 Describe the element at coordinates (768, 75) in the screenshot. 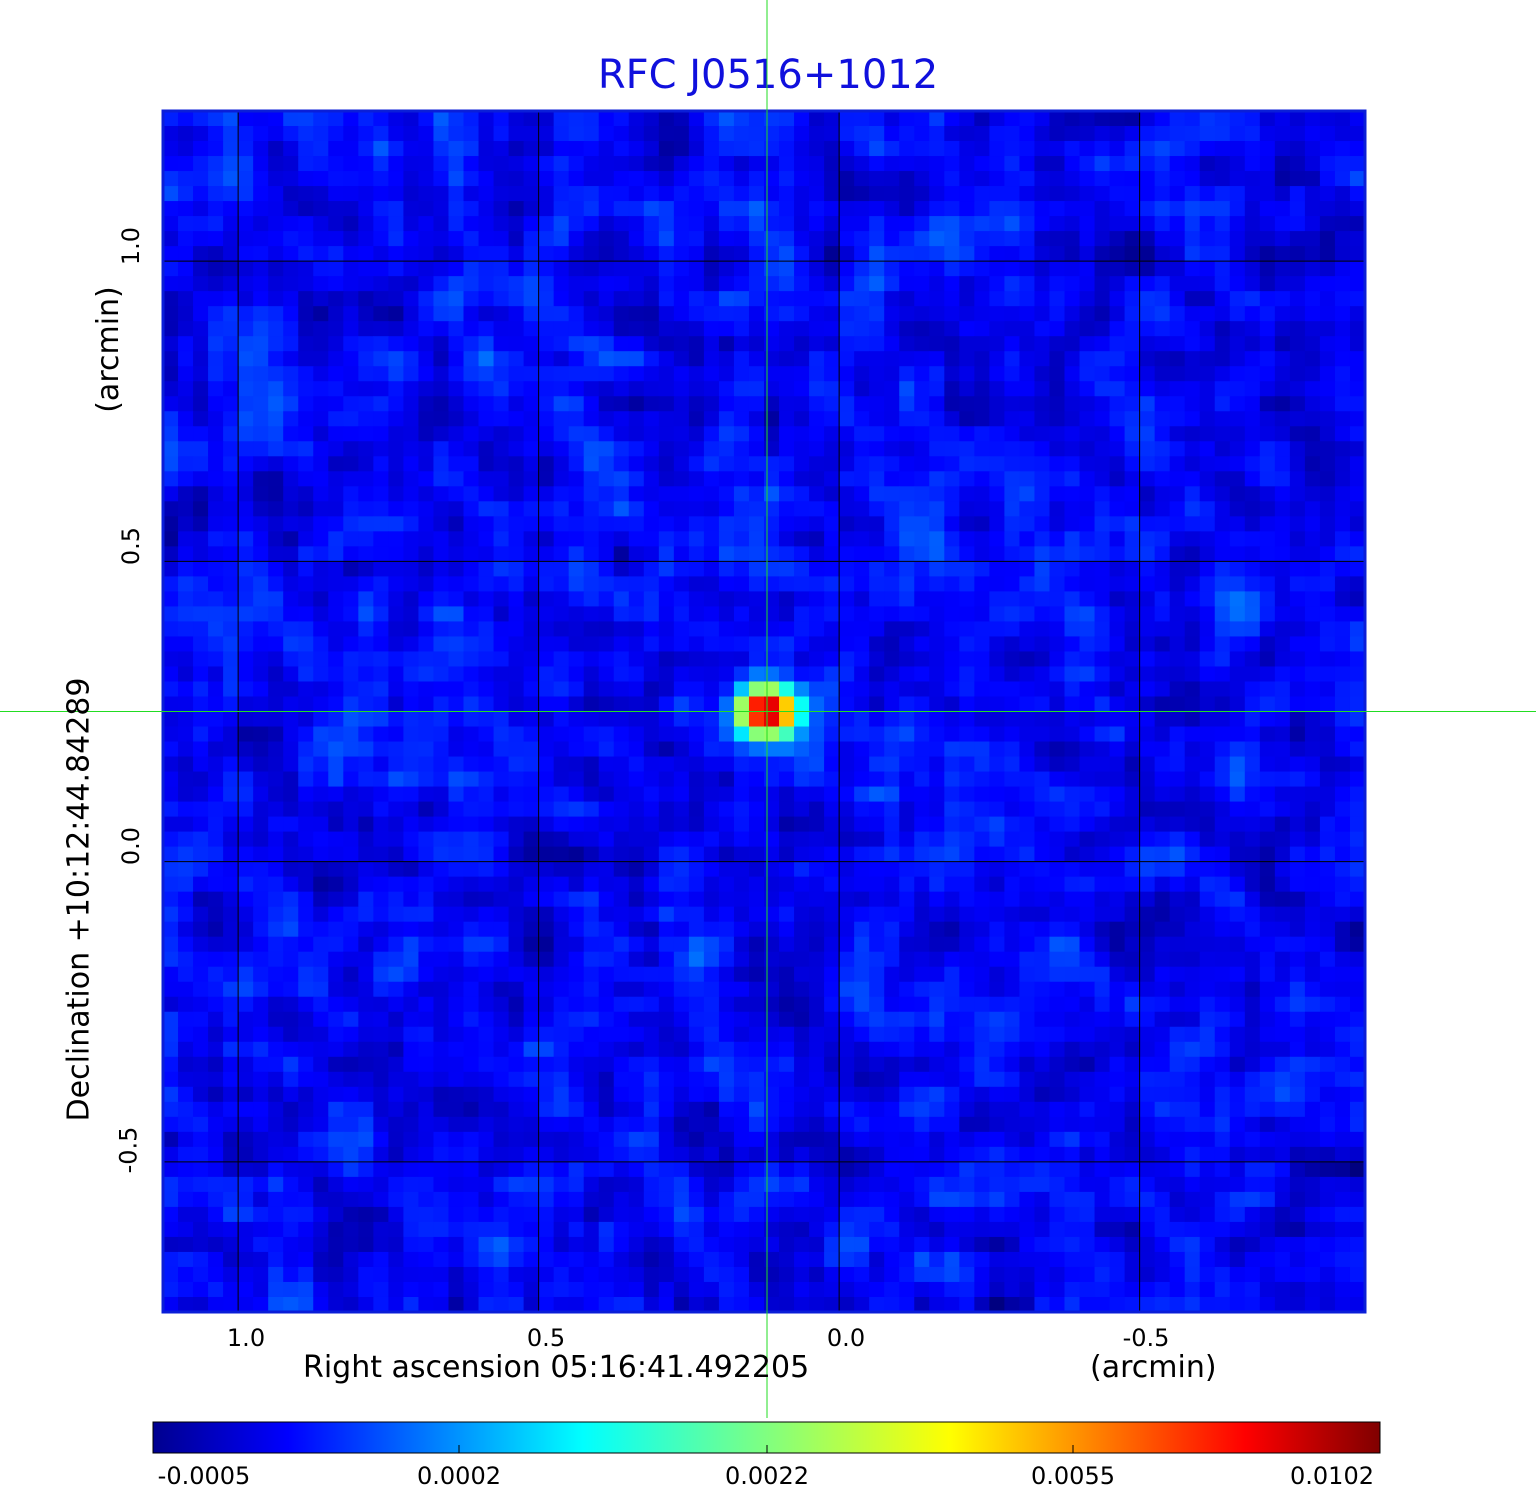

I see `chart-title: RFC J0516+1012` at that location.